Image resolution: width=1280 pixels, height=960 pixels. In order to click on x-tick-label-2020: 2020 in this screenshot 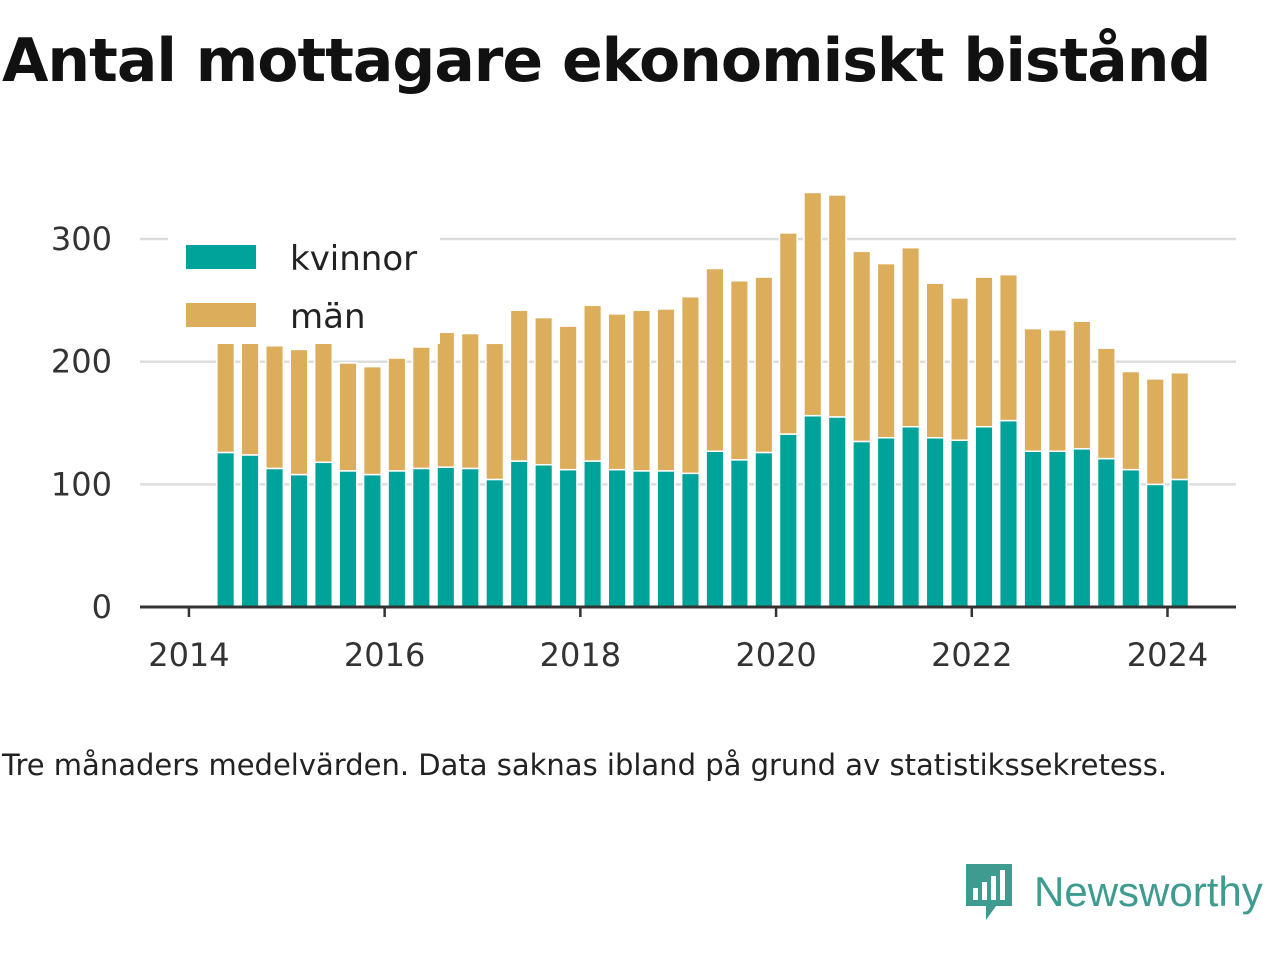, I will do `click(775, 655)`.